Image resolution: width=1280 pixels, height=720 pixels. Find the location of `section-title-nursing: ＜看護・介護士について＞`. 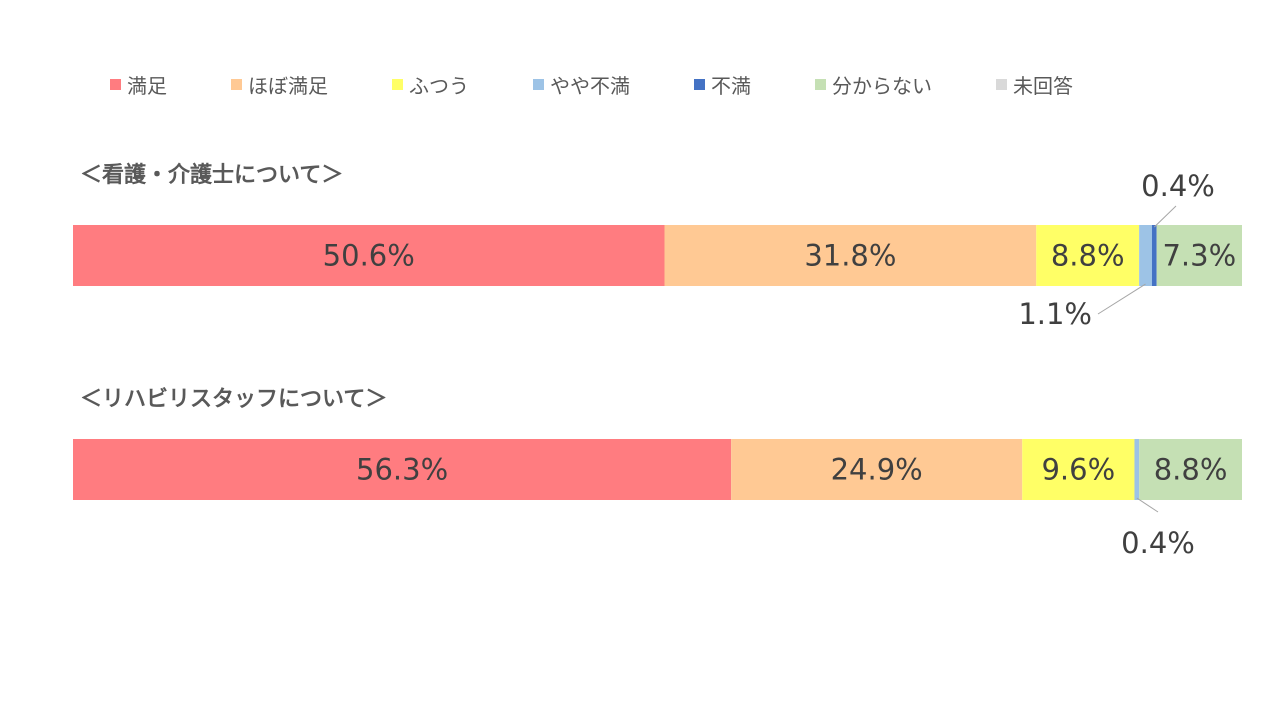

section-title-nursing: ＜看護・介護士について＞ is located at coordinates (212, 175).